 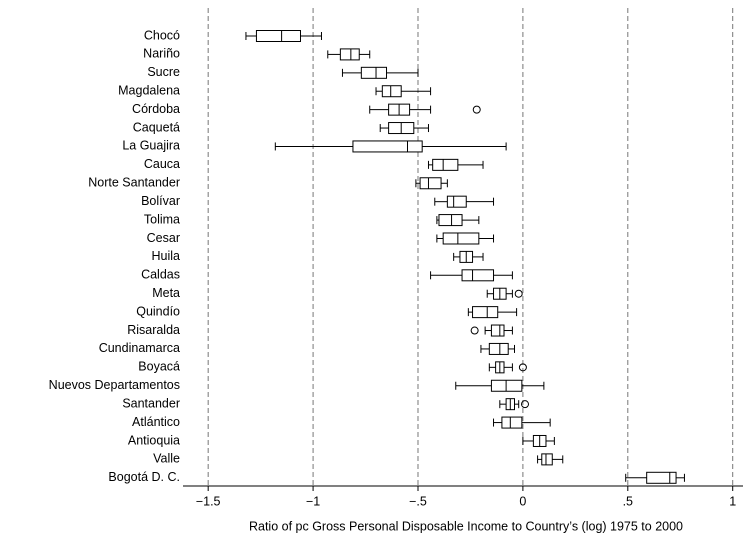 What do you see at coordinates (149, 91) in the screenshot?
I see `y-tick-label: Magdalena` at bounding box center [149, 91].